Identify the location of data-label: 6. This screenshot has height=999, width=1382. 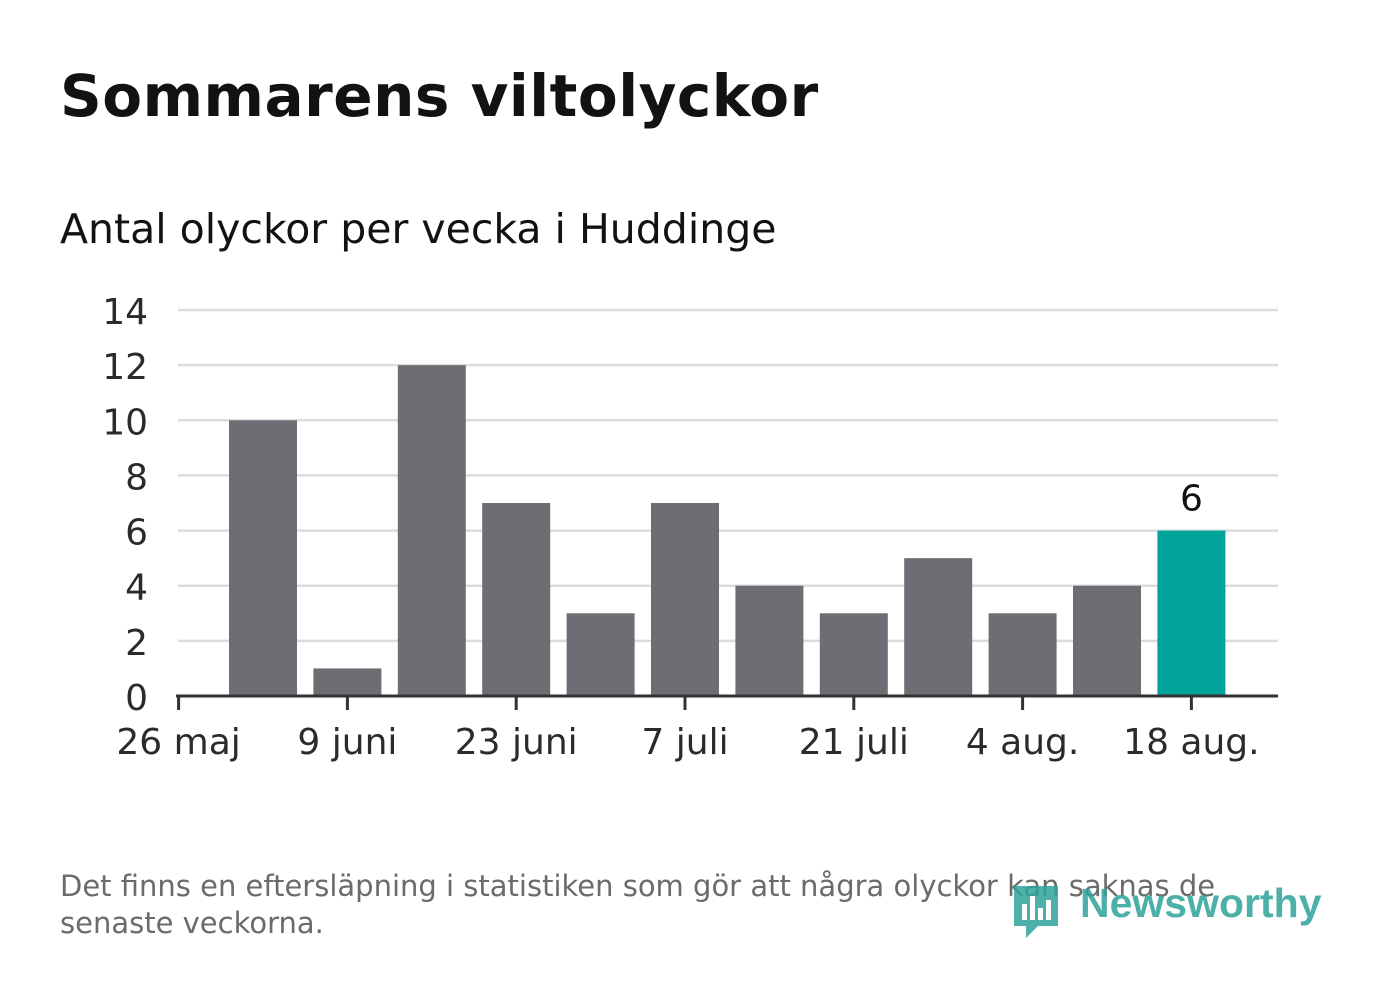
(1191, 499).